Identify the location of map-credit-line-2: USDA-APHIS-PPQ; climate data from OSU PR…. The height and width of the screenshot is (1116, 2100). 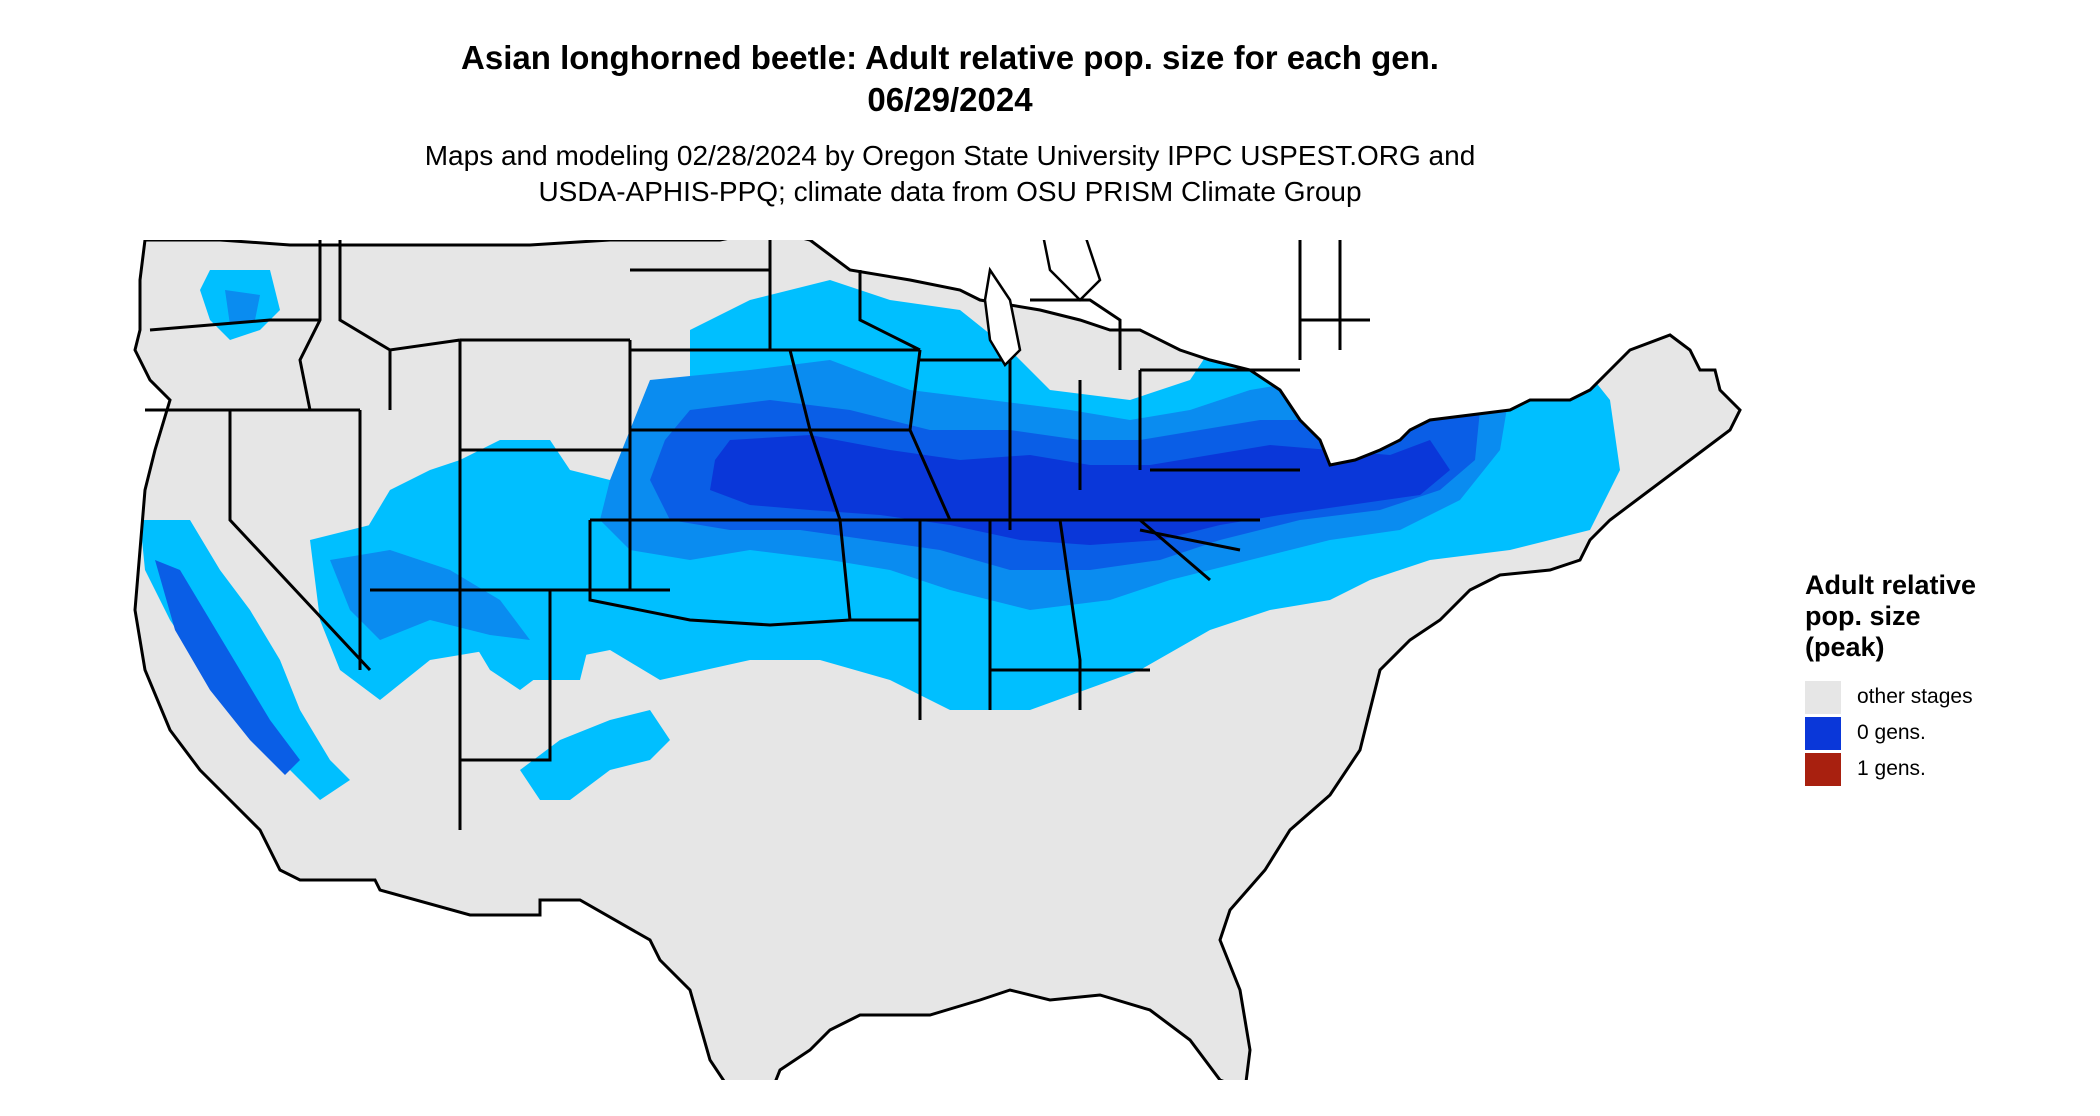
(950, 191).